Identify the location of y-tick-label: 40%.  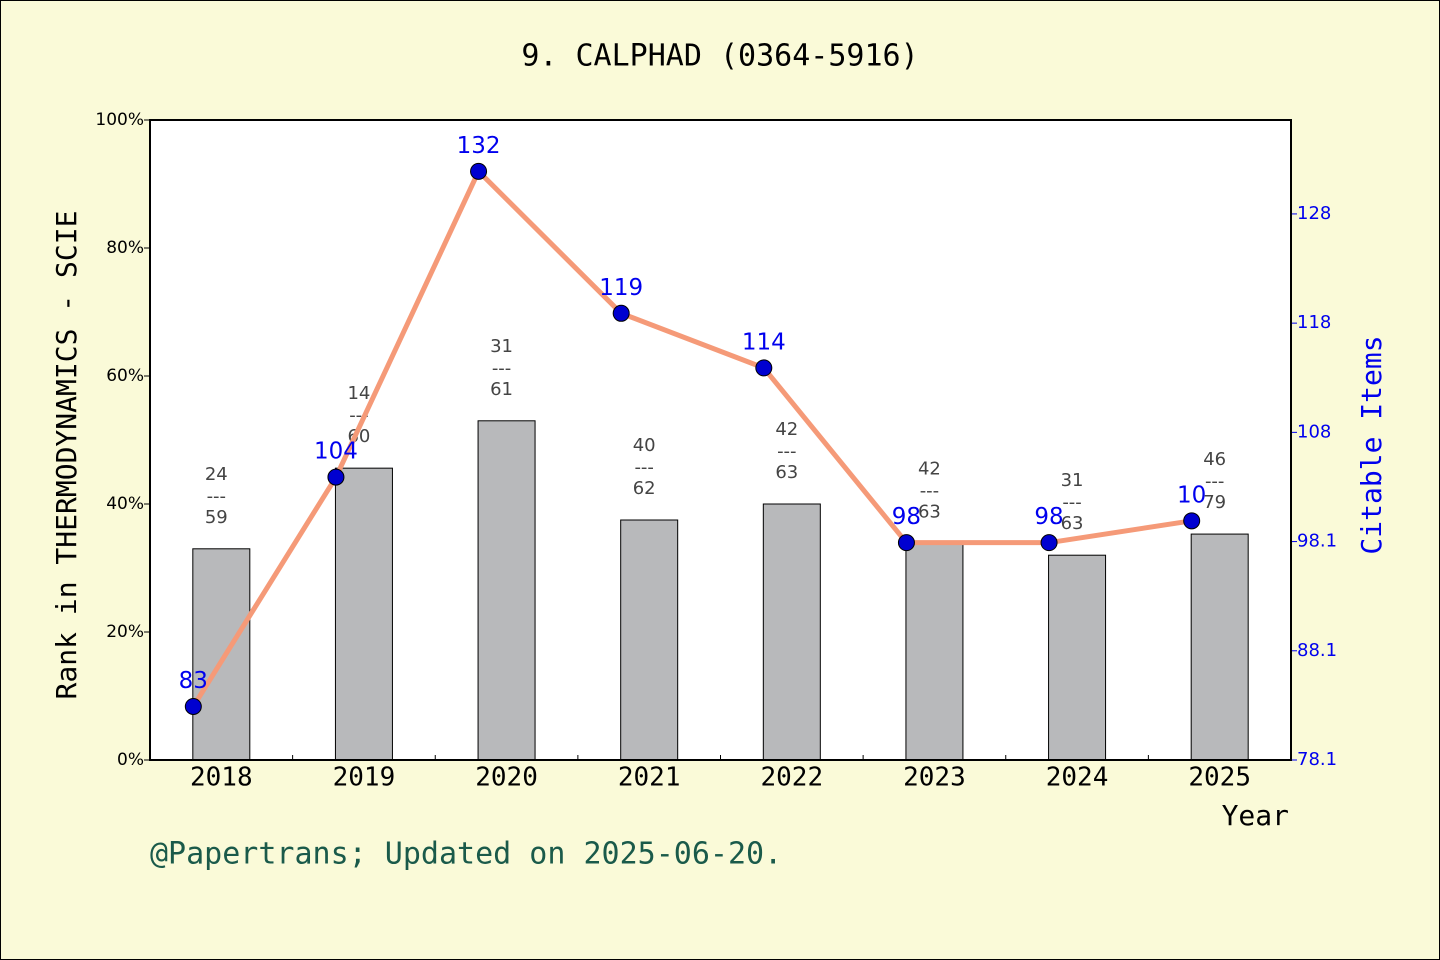
(125, 504).